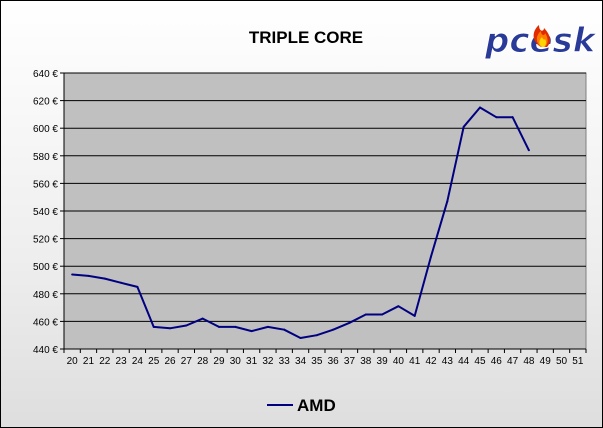 The height and width of the screenshot is (428, 603). Describe the element at coordinates (154, 361) in the screenshot. I see `x-tick-label: 25` at that location.